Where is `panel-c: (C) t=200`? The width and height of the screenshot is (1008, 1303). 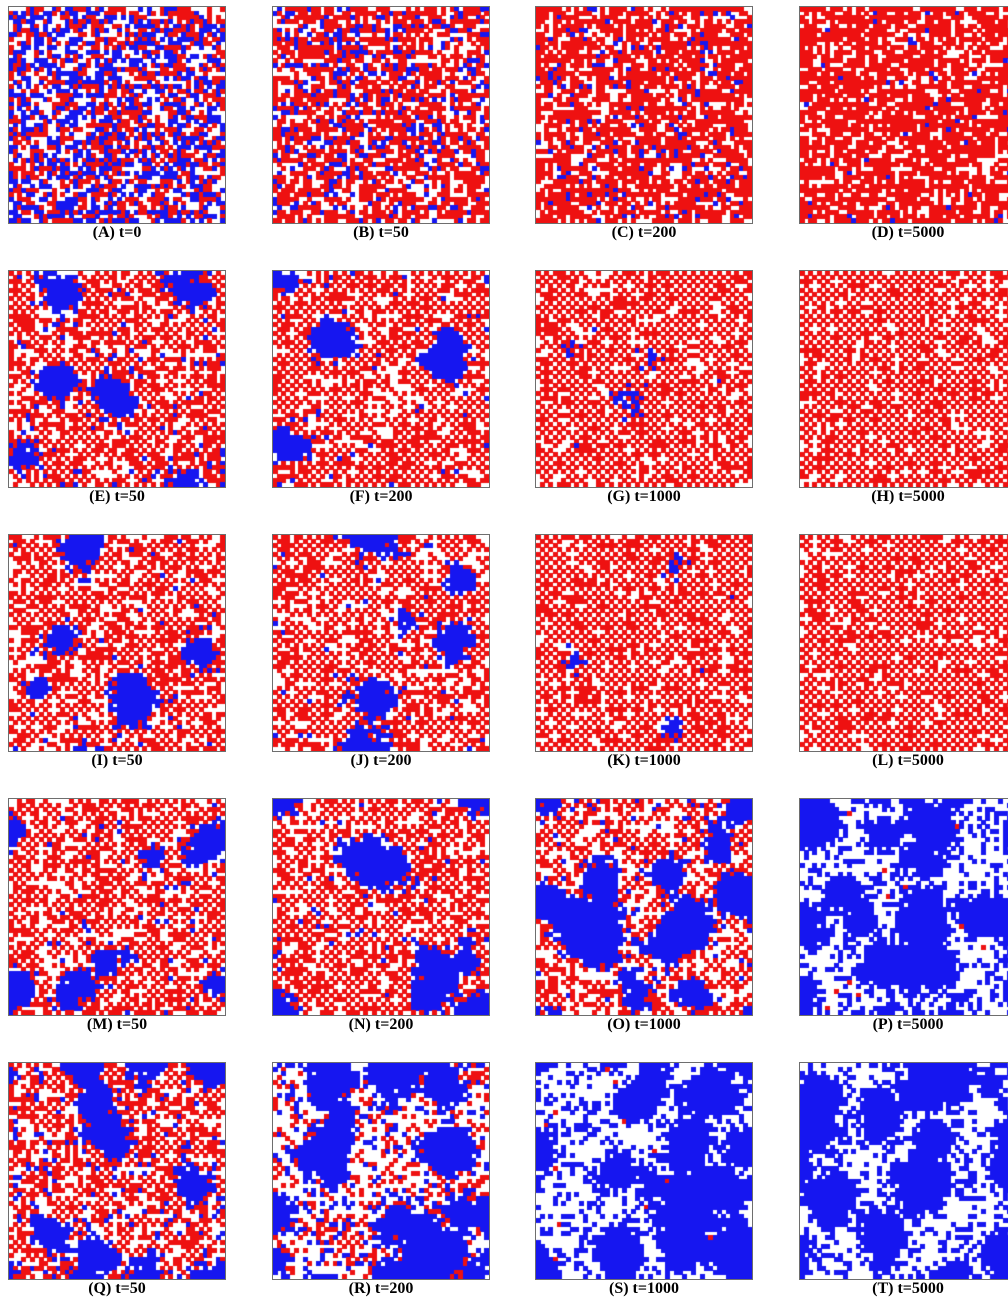 panel-c: (C) t=200 is located at coordinates (644, 123).